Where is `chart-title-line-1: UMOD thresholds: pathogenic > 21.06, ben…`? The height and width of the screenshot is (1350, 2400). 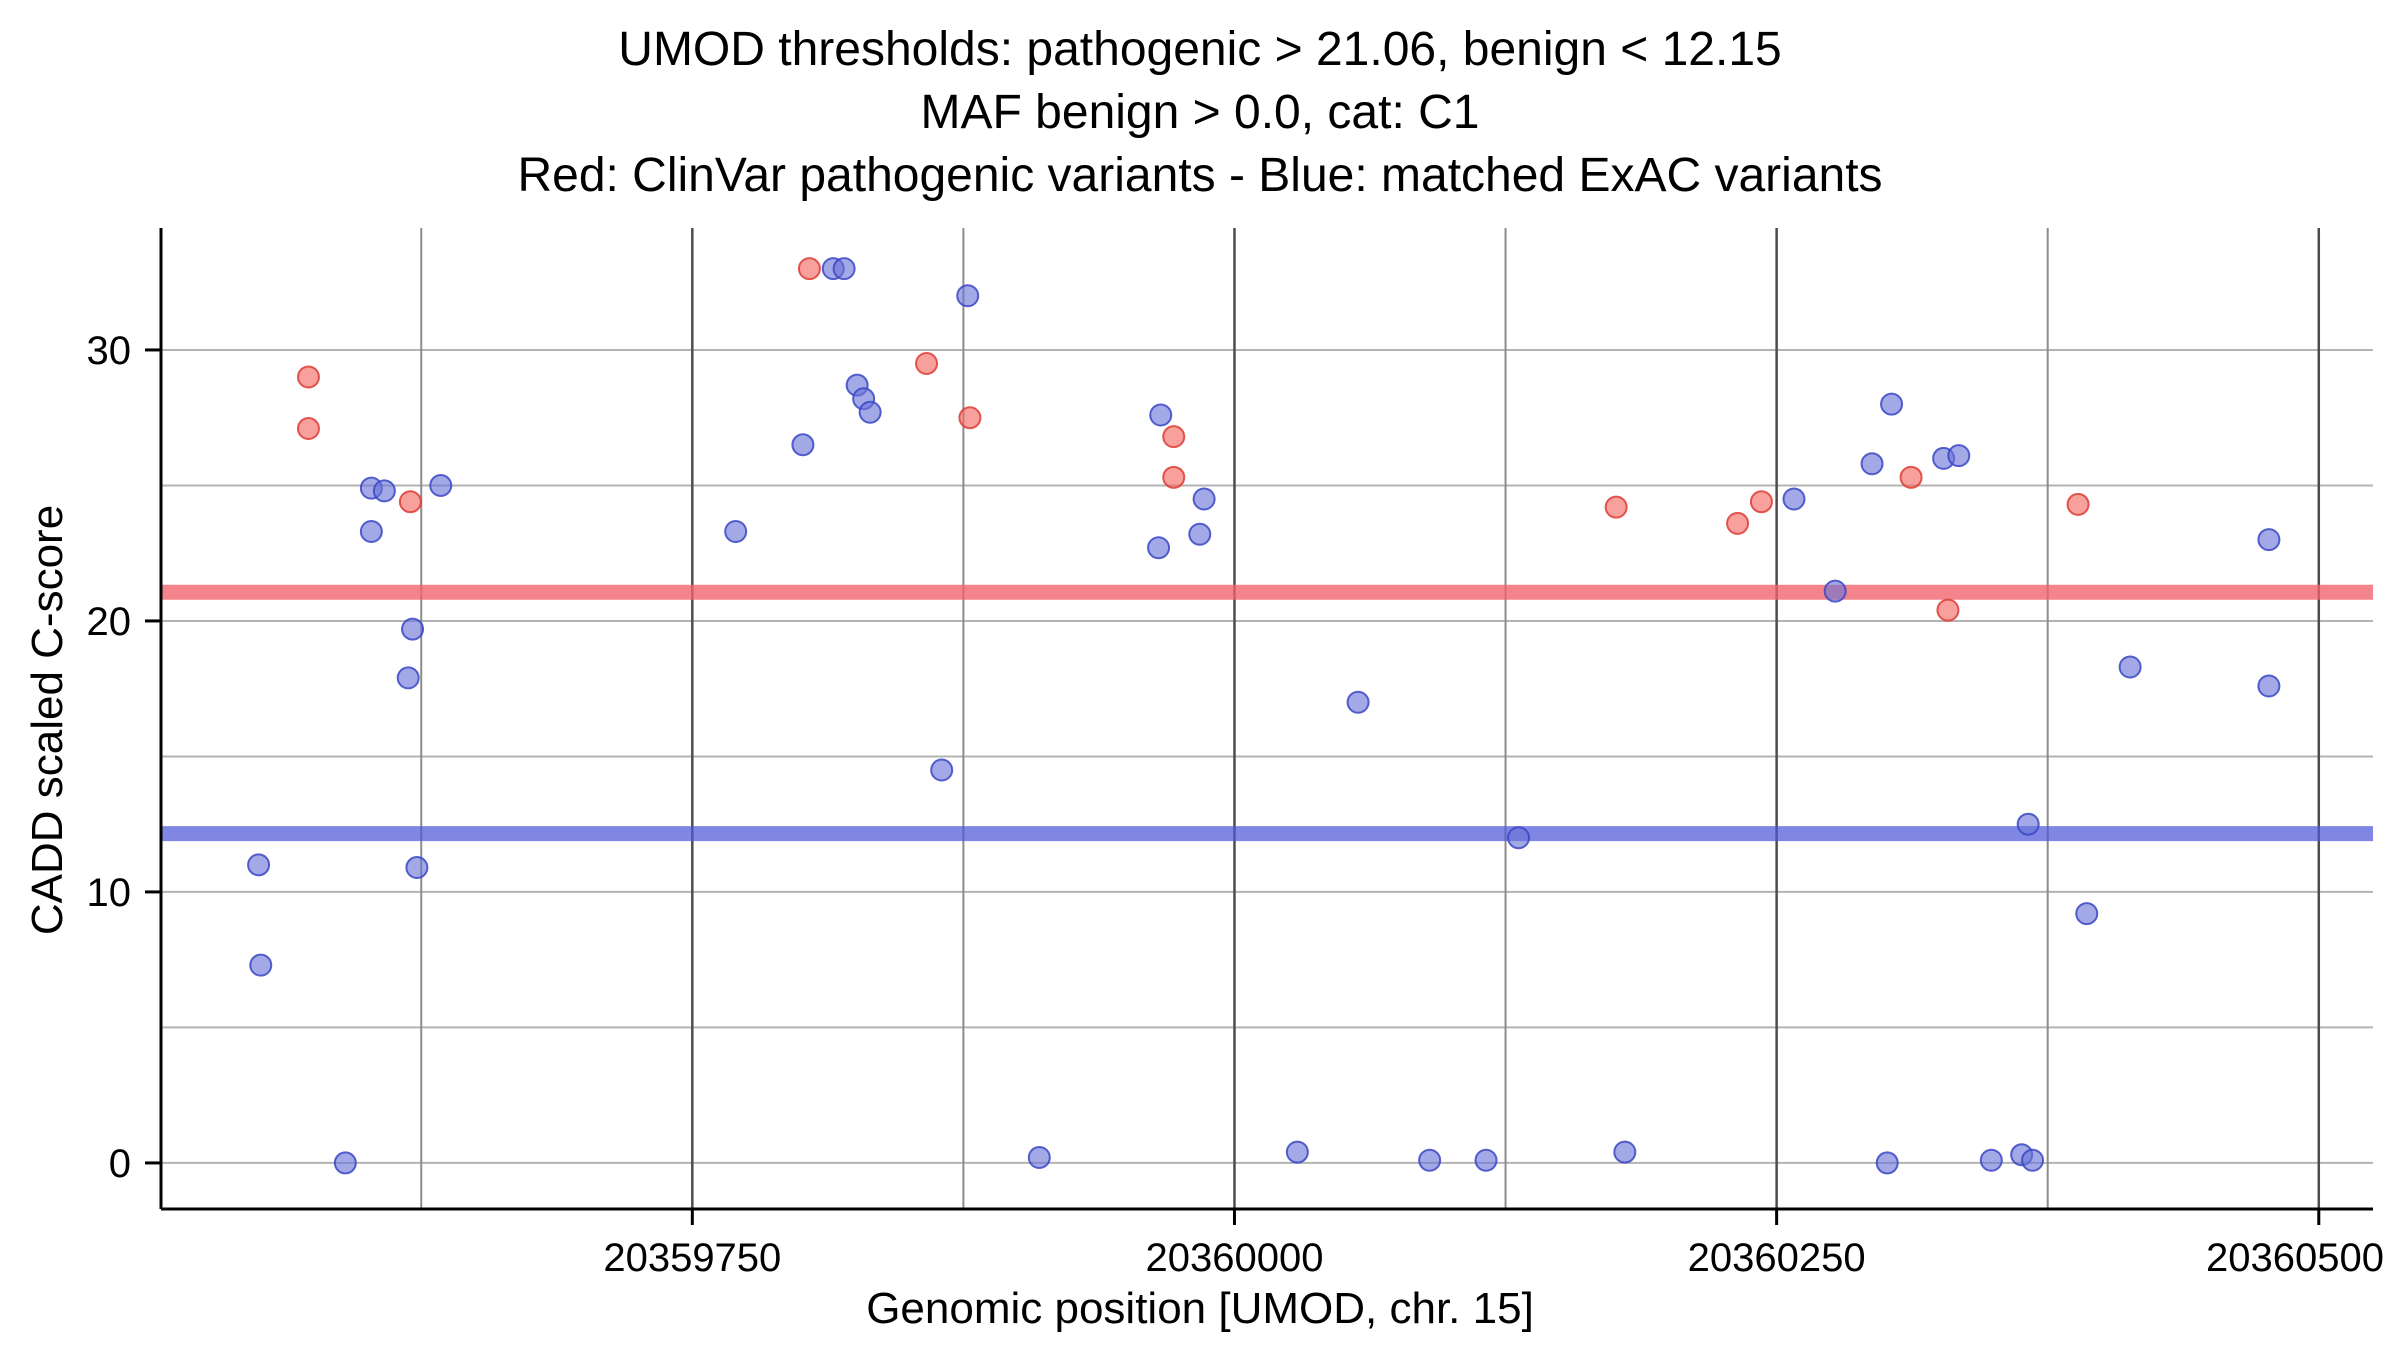
chart-title-line-1: UMOD thresholds: pathogenic > 21.06, ben… is located at coordinates (1200, 49).